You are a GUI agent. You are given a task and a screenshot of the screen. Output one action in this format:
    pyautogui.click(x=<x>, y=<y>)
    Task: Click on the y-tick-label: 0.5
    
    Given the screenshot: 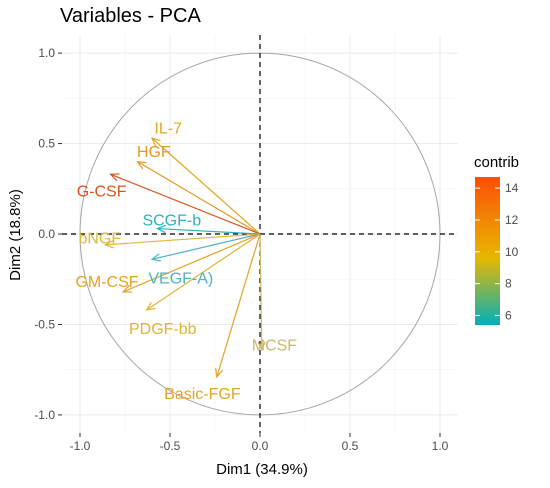 What is the action you would take?
    pyautogui.click(x=46, y=144)
    